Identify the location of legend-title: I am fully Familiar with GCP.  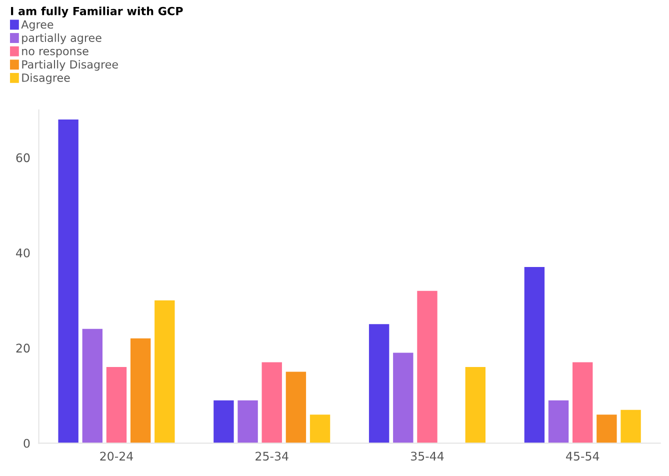
(97, 12).